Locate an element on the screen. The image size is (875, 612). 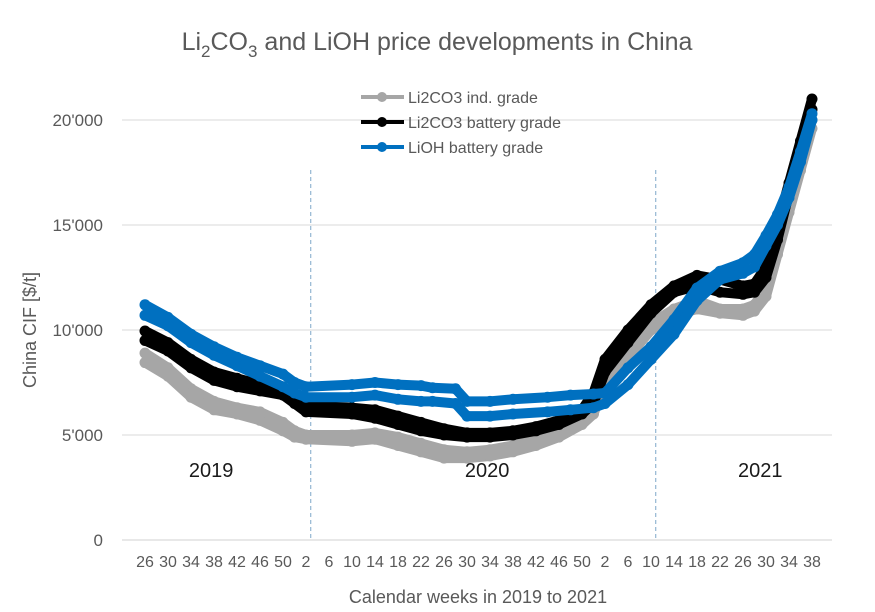
y-tick-label: 15'000 is located at coordinates (77, 225).